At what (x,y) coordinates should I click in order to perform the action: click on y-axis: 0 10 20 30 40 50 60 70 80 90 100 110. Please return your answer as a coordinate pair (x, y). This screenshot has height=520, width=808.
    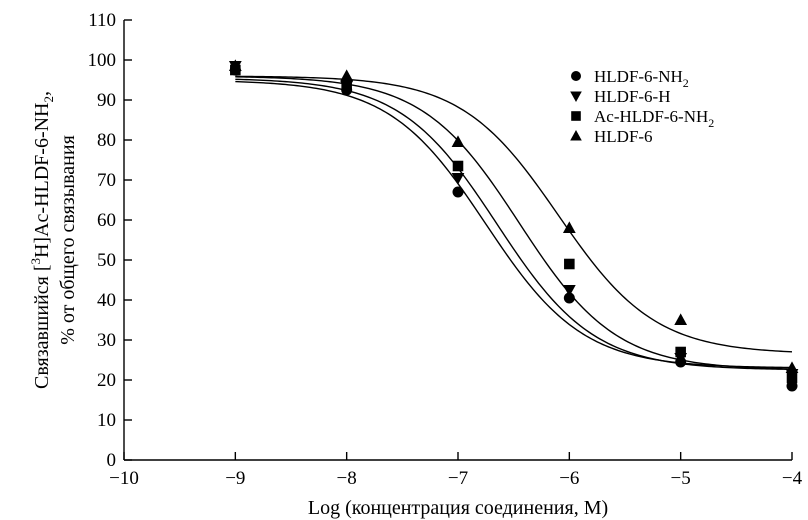
    Looking at the image, I should click on (110, 240).